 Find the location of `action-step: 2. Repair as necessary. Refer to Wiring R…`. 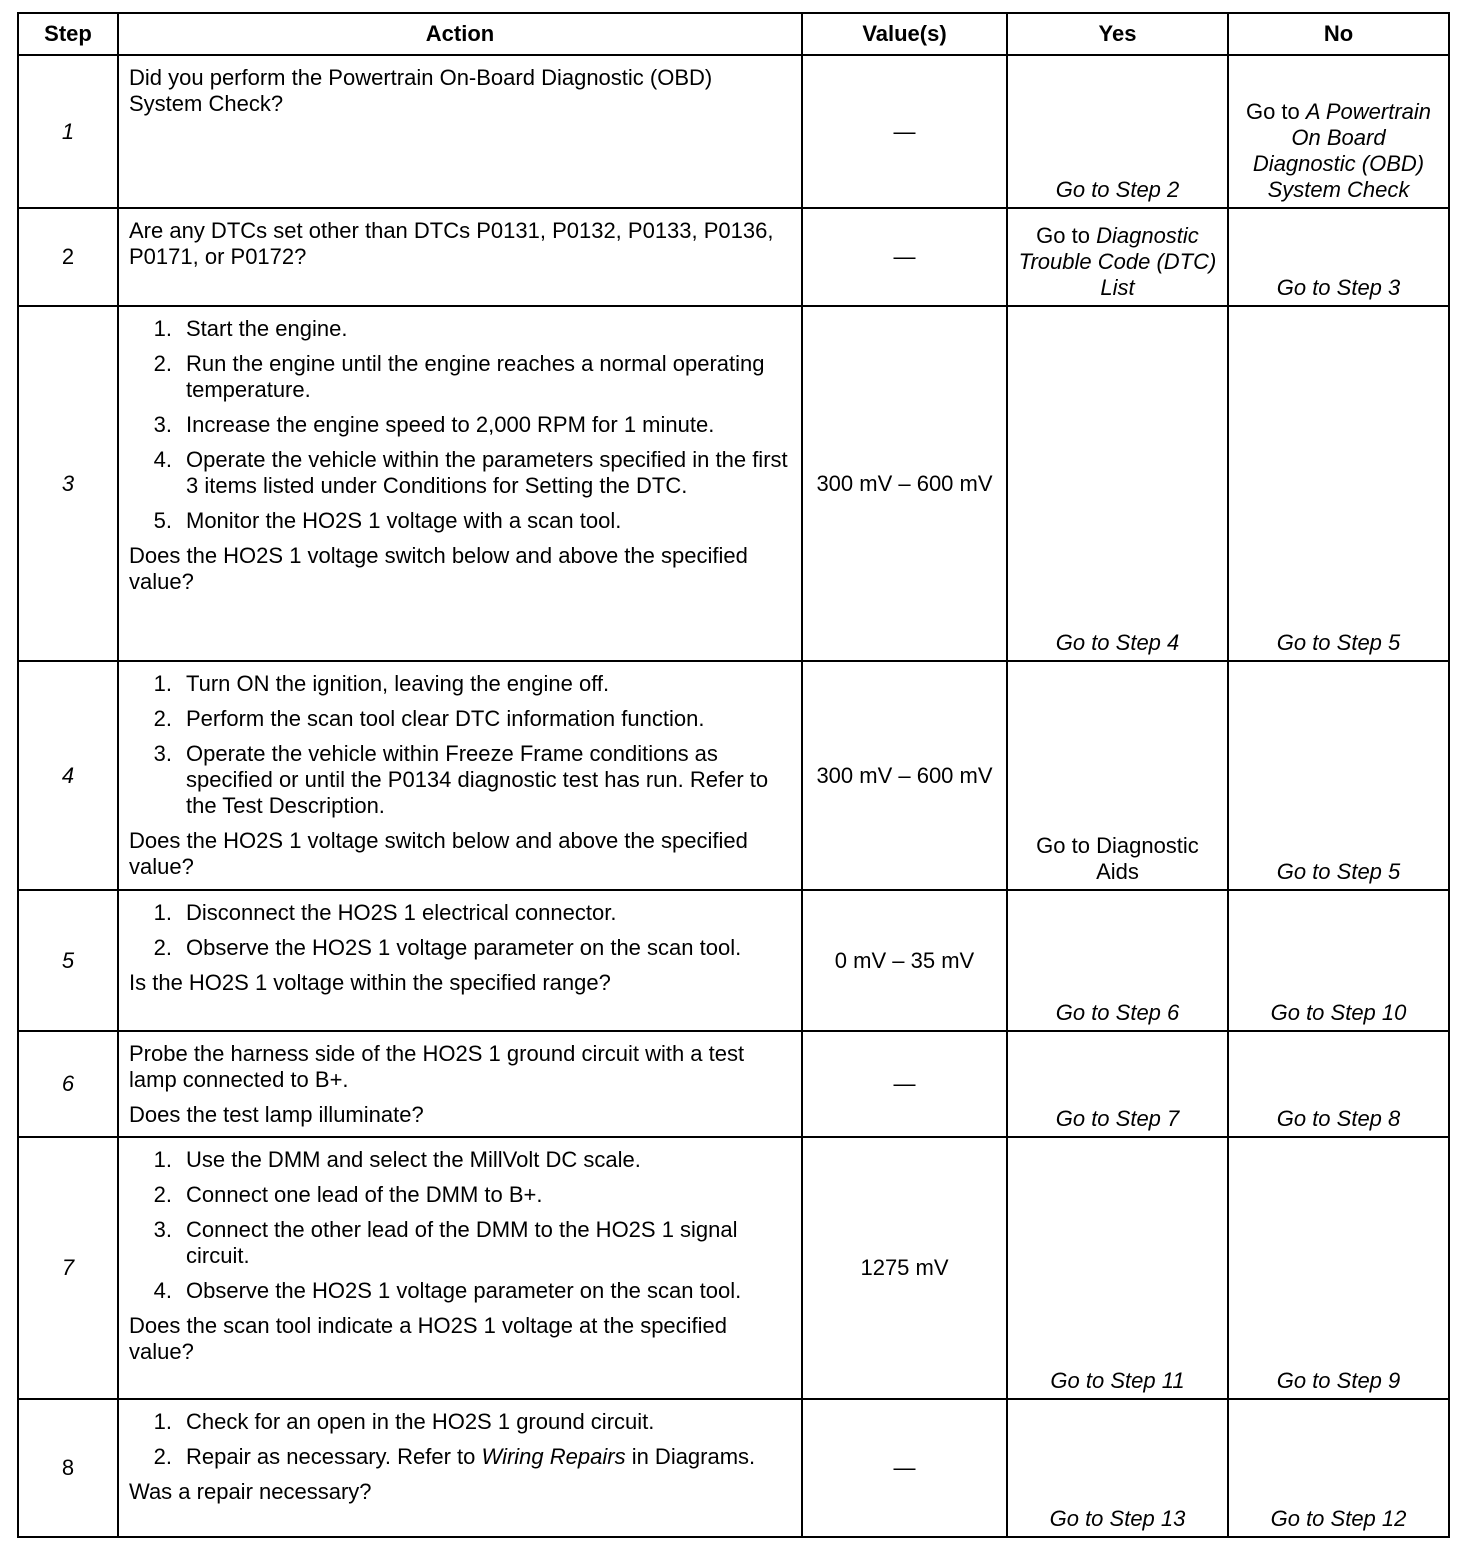

action-step: 2. Repair as necessary. Refer to Wiring R… is located at coordinates (460, 1457).